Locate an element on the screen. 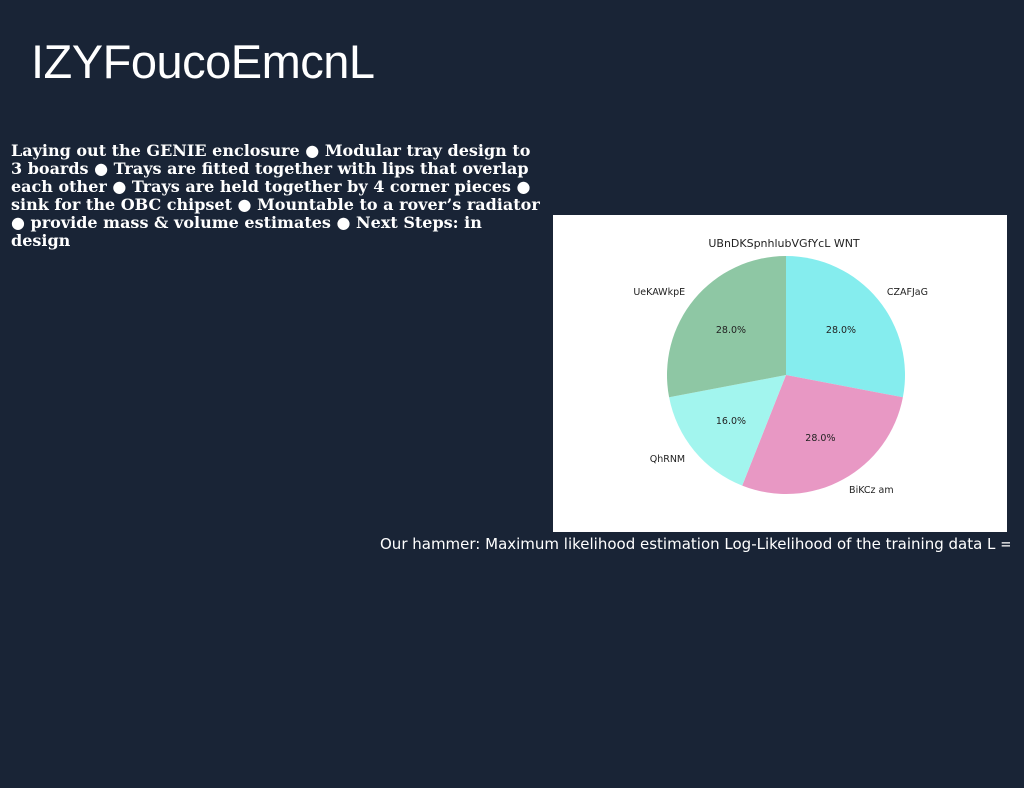  pie-slice-bikcz-am is located at coordinates (822, 435).